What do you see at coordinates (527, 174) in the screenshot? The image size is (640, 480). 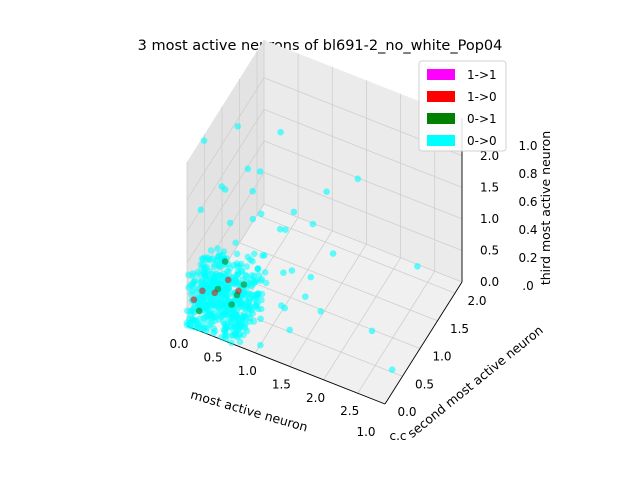 I see `overlay-tick-label: 0.8` at bounding box center [527, 174].